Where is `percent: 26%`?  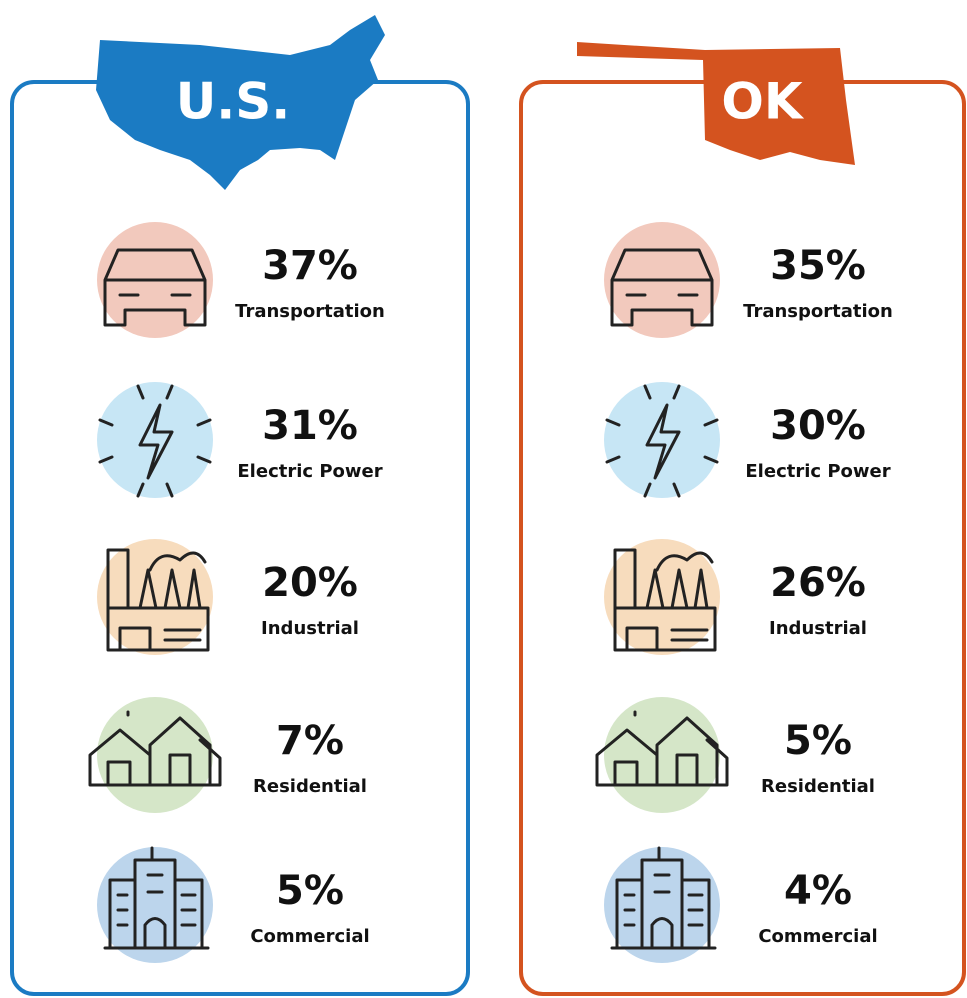 percent: 26% is located at coordinates (818, 583).